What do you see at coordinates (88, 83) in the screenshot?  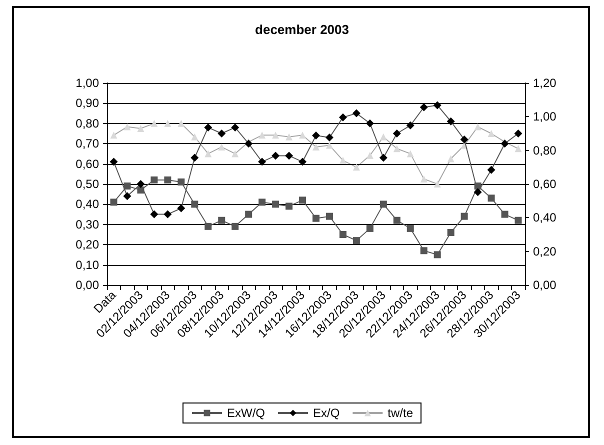 I see `y-tick-label: 1,00` at bounding box center [88, 83].